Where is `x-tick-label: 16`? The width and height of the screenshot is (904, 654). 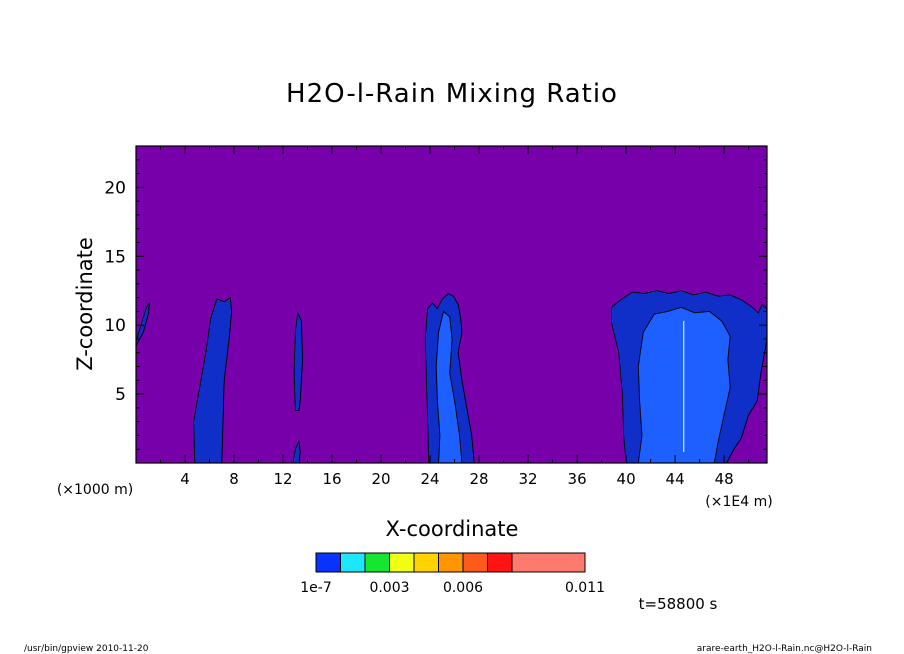
x-tick-label: 16 is located at coordinates (331, 479).